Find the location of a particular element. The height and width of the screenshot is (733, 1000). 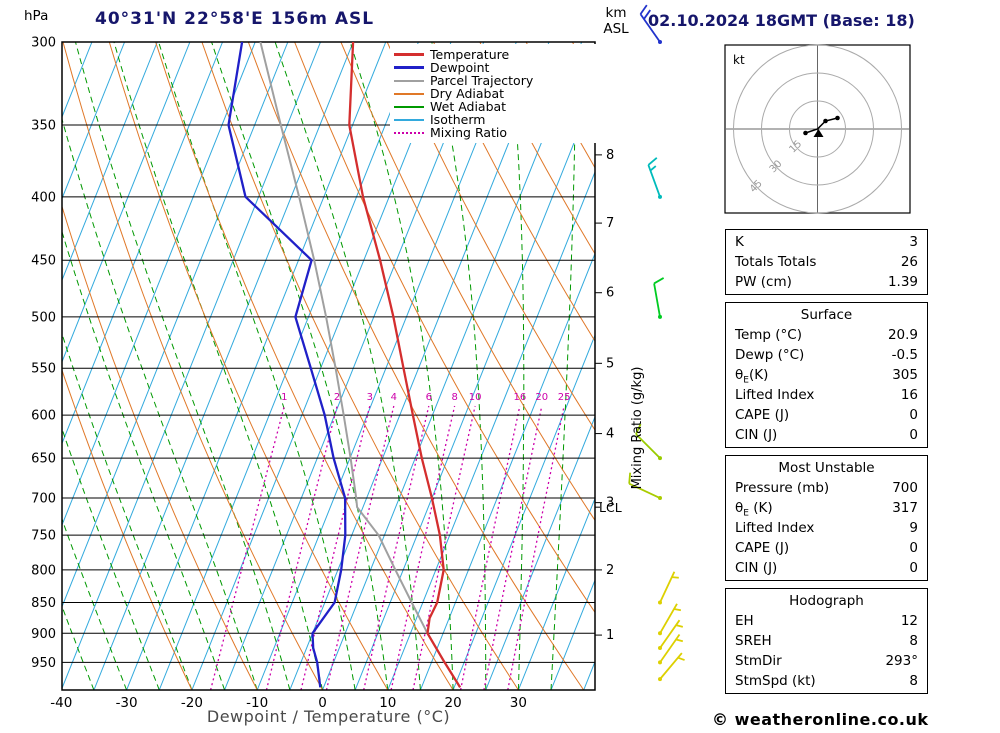

stat-value: 8 is located at coordinates (913, 641).